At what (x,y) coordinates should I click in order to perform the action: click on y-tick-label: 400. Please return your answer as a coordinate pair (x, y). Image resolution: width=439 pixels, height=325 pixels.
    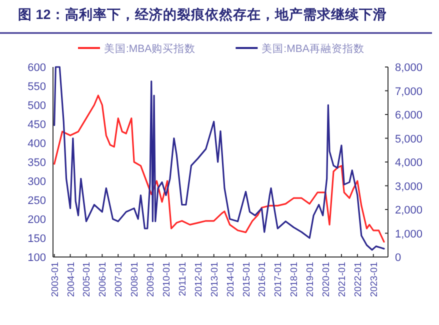
    Looking at the image, I should click on (37, 144).